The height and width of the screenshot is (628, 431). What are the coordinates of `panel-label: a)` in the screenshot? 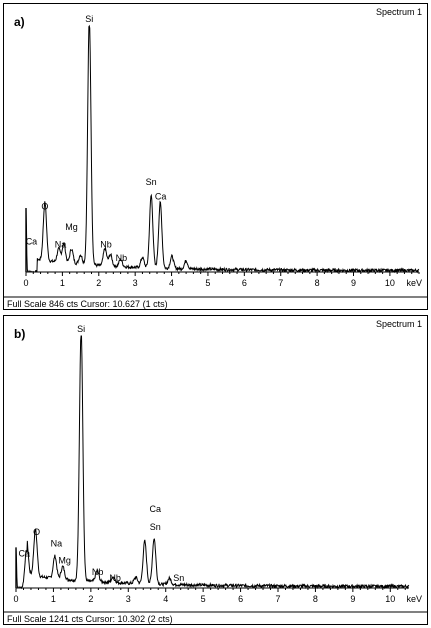 It's located at (19, 22).